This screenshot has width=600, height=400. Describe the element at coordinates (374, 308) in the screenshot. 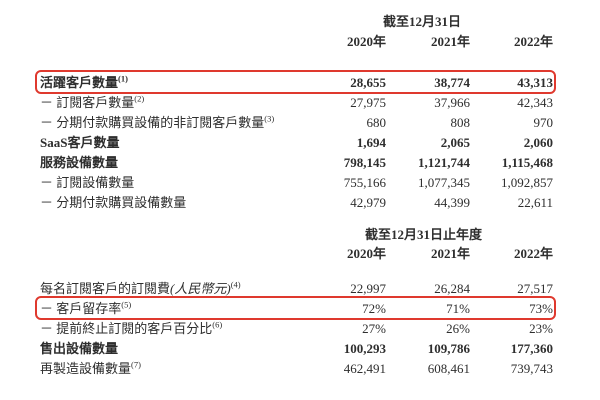

I see `value-2020: 72%` at that location.